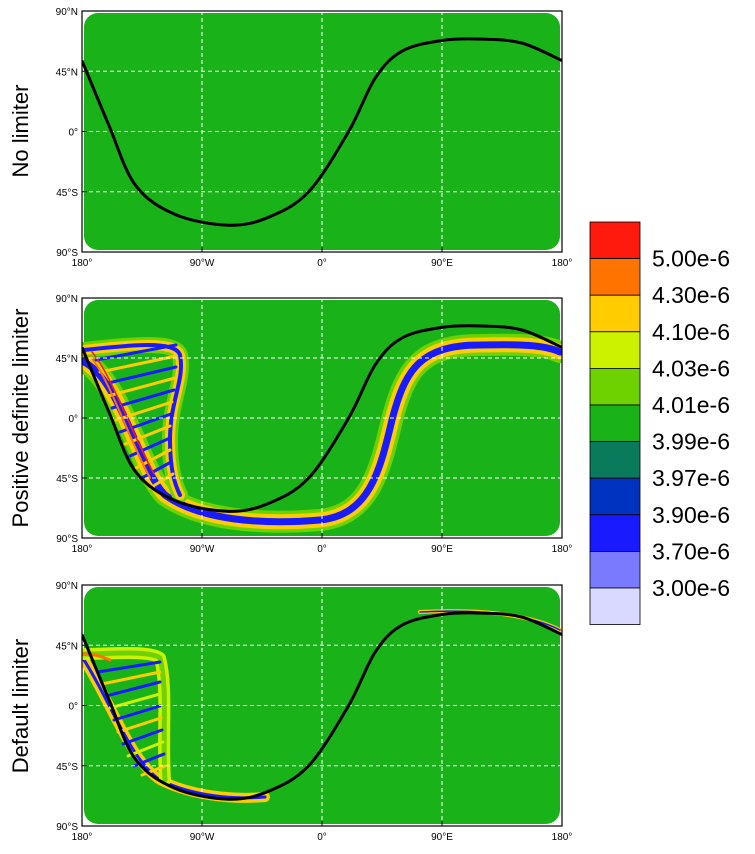  What do you see at coordinates (691, 405) in the screenshot?
I see `colorbar-label: 4.01e-6` at bounding box center [691, 405].